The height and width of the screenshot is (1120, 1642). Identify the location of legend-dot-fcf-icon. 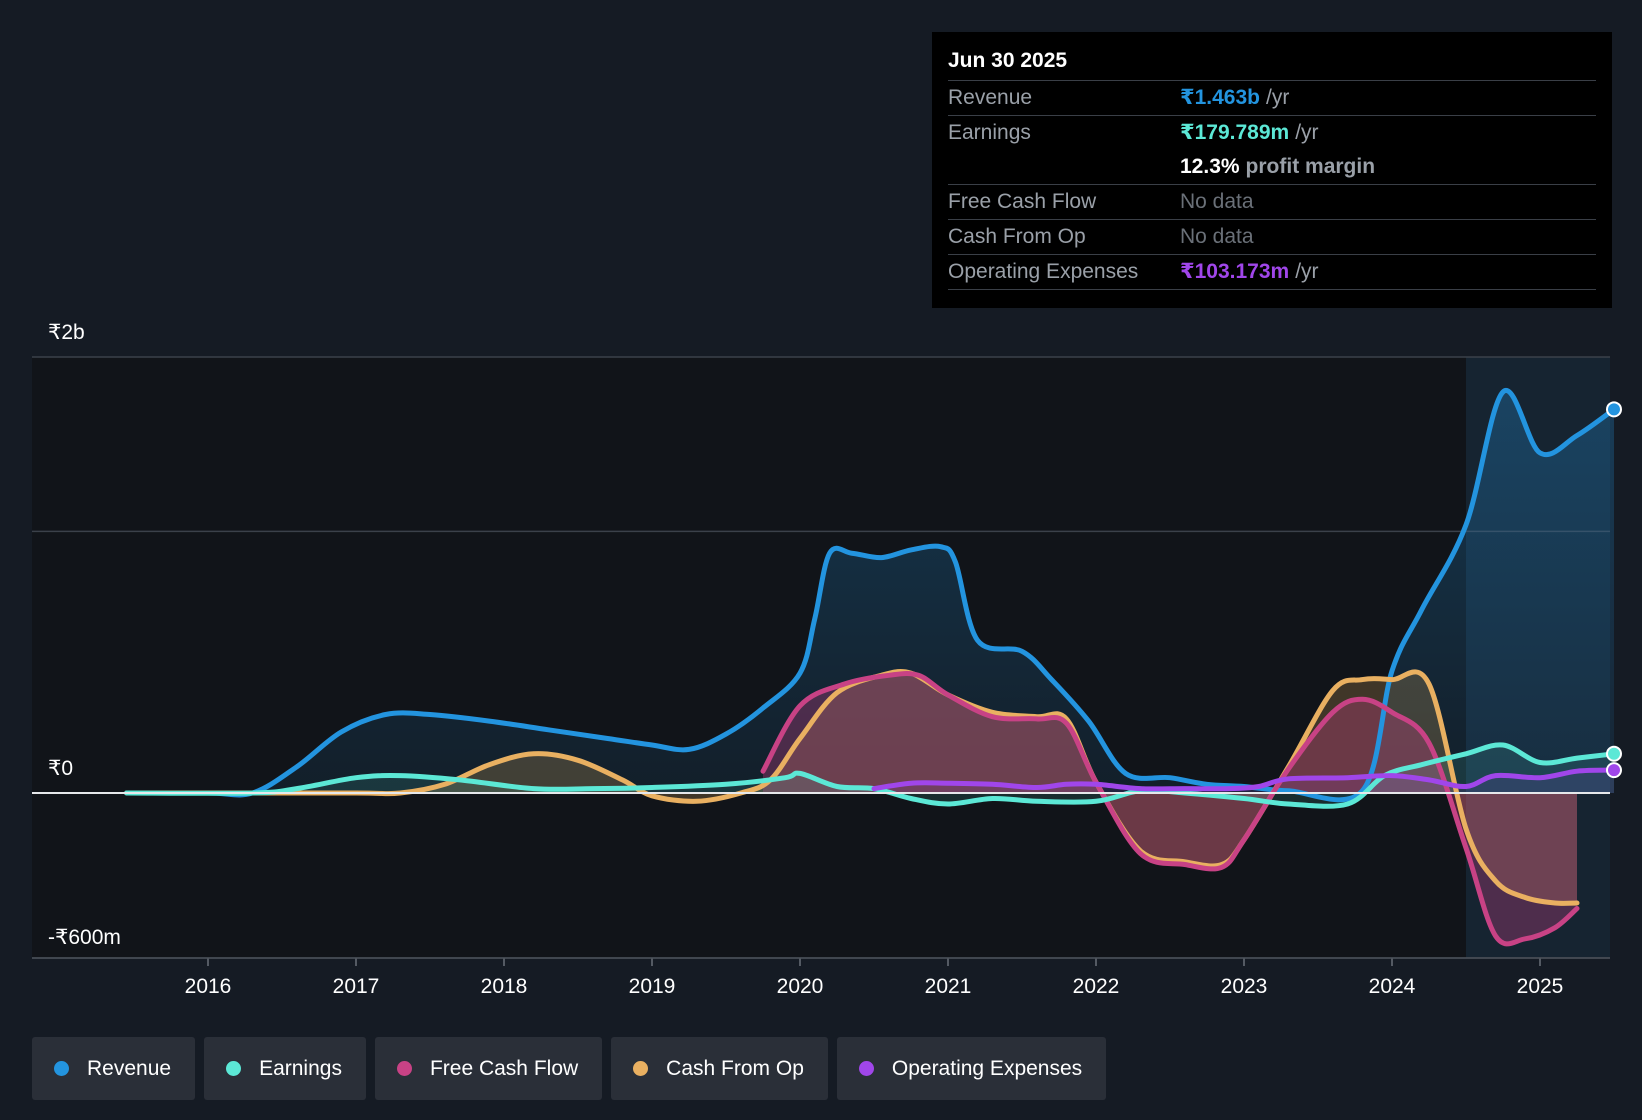
(404, 1068).